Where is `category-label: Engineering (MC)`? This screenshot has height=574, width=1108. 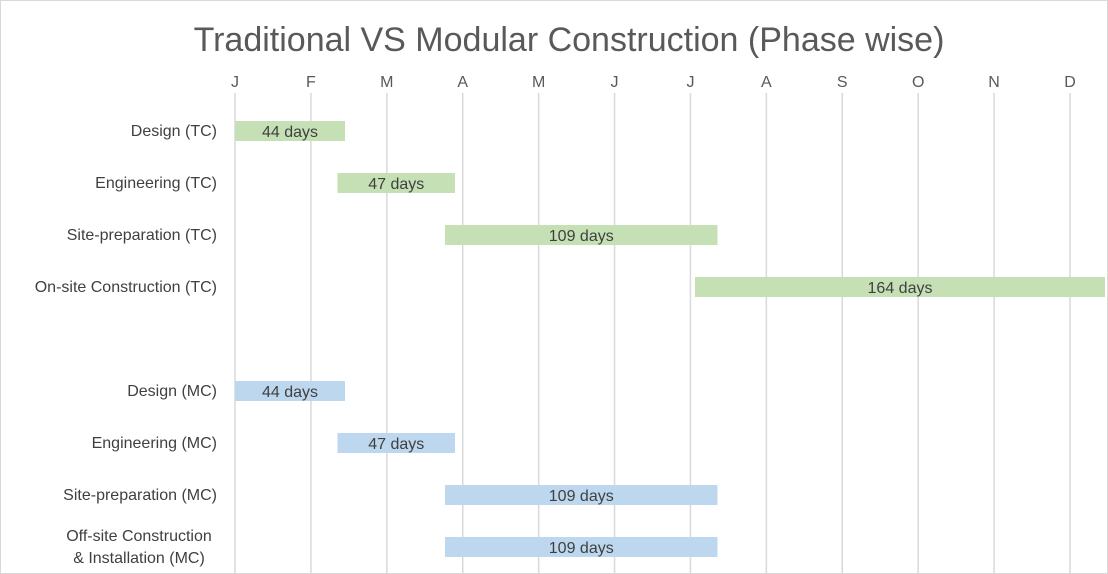
category-label: Engineering (MC) is located at coordinates (154, 443).